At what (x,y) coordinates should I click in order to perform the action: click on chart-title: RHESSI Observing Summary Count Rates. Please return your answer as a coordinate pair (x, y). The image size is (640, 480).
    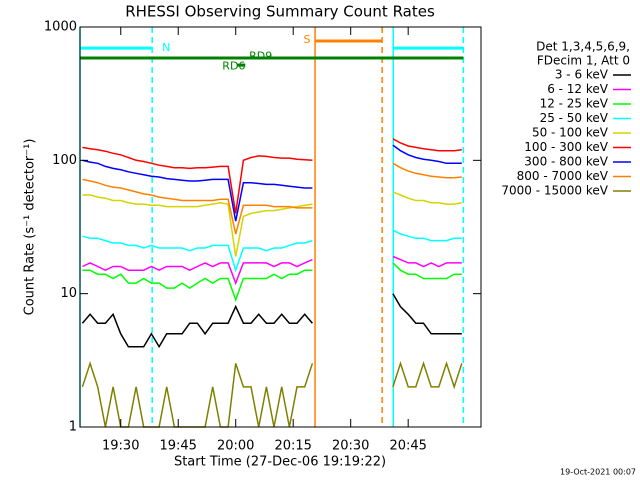
    Looking at the image, I should click on (280, 12).